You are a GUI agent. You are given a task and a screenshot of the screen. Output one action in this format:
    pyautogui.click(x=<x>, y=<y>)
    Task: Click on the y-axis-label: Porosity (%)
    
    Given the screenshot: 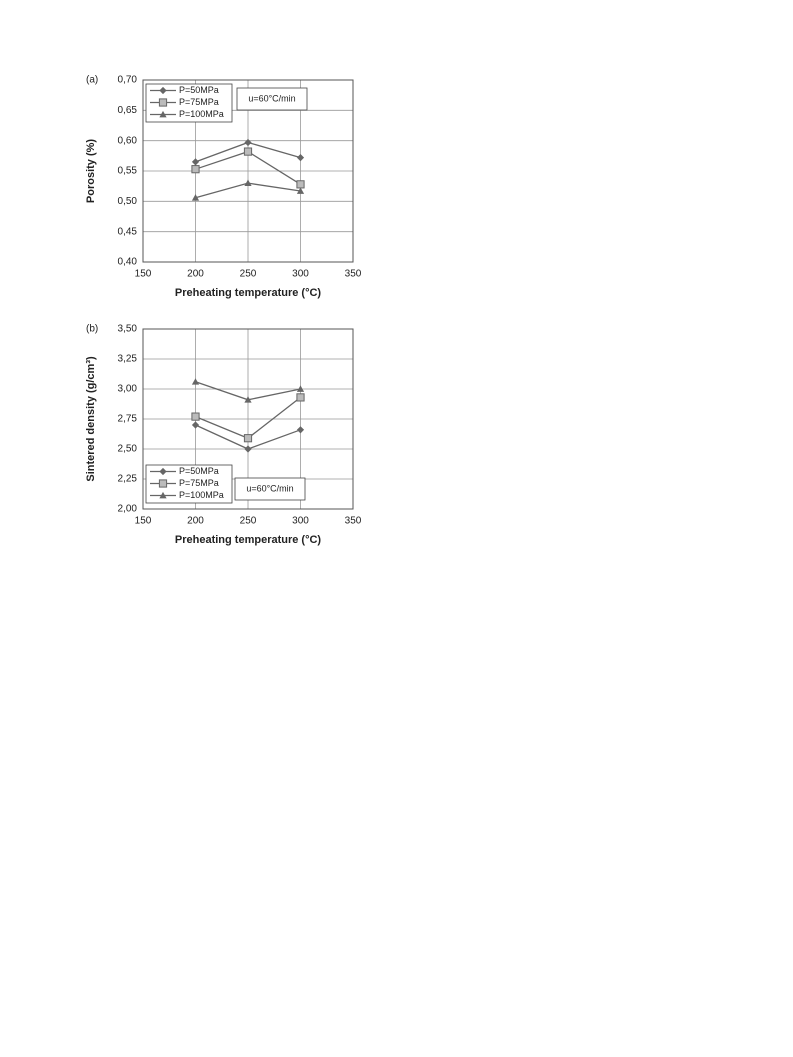 What is the action you would take?
    pyautogui.click(x=91, y=171)
    